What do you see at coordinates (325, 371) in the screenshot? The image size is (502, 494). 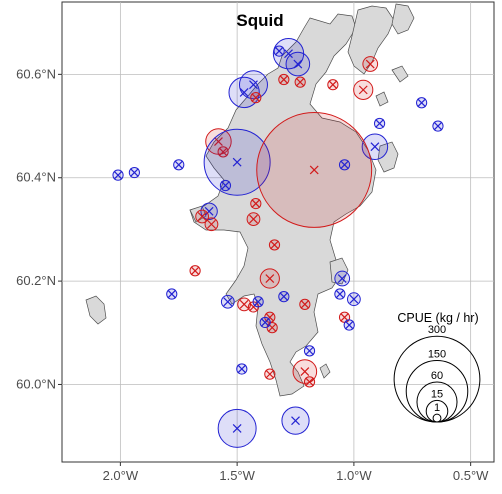 I see `south-islet` at bounding box center [325, 371].